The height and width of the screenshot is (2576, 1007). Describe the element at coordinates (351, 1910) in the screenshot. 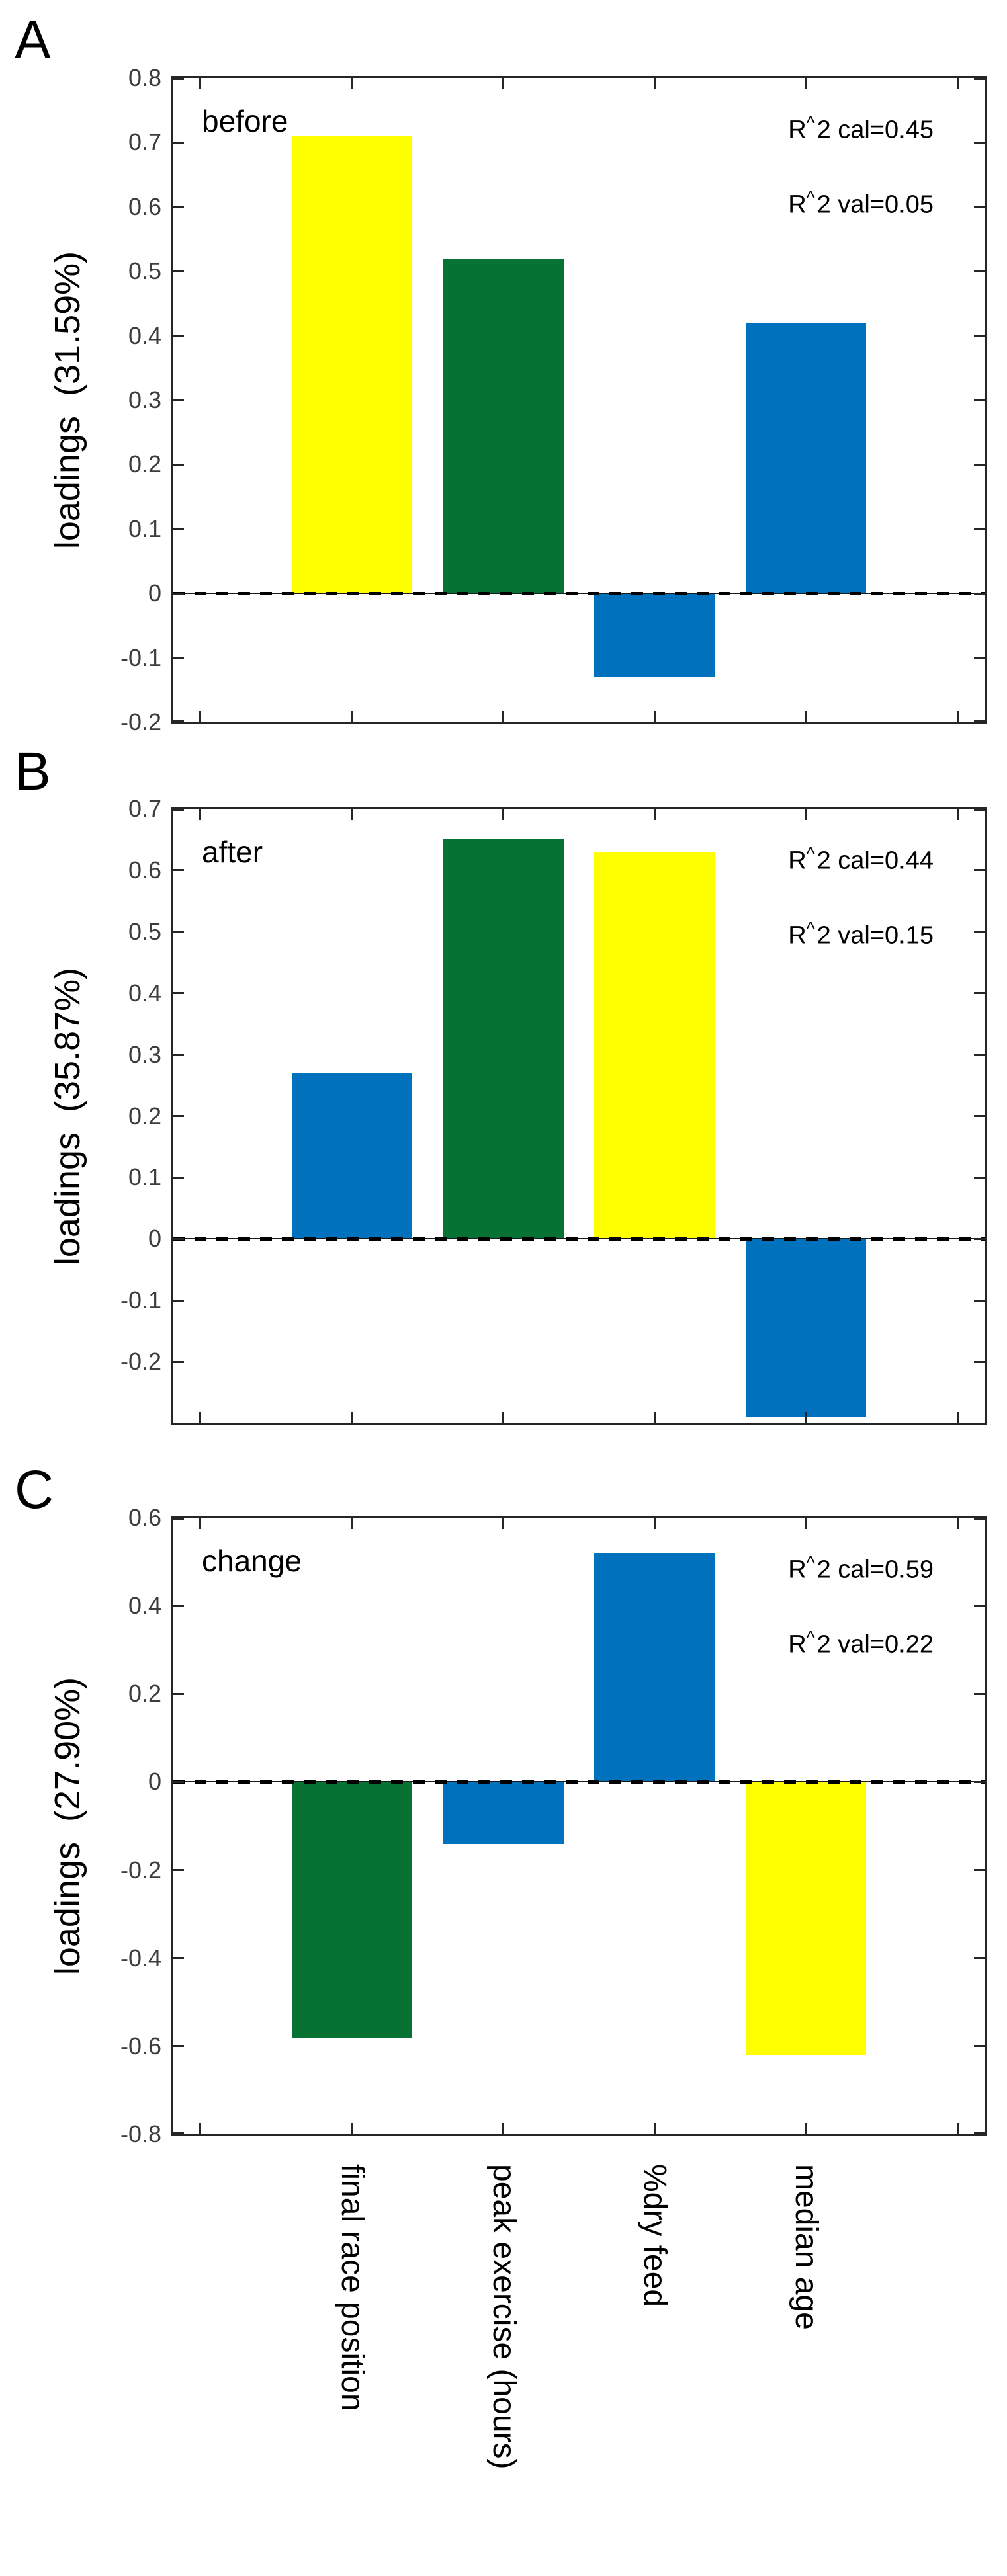

I see `bar-final-race-position` at that location.